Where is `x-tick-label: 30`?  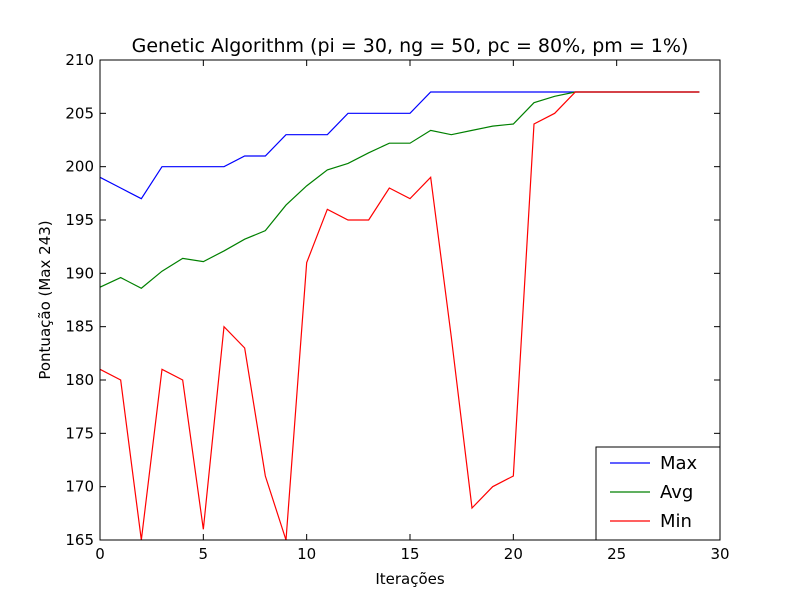
x-tick-label: 30 is located at coordinates (719, 554).